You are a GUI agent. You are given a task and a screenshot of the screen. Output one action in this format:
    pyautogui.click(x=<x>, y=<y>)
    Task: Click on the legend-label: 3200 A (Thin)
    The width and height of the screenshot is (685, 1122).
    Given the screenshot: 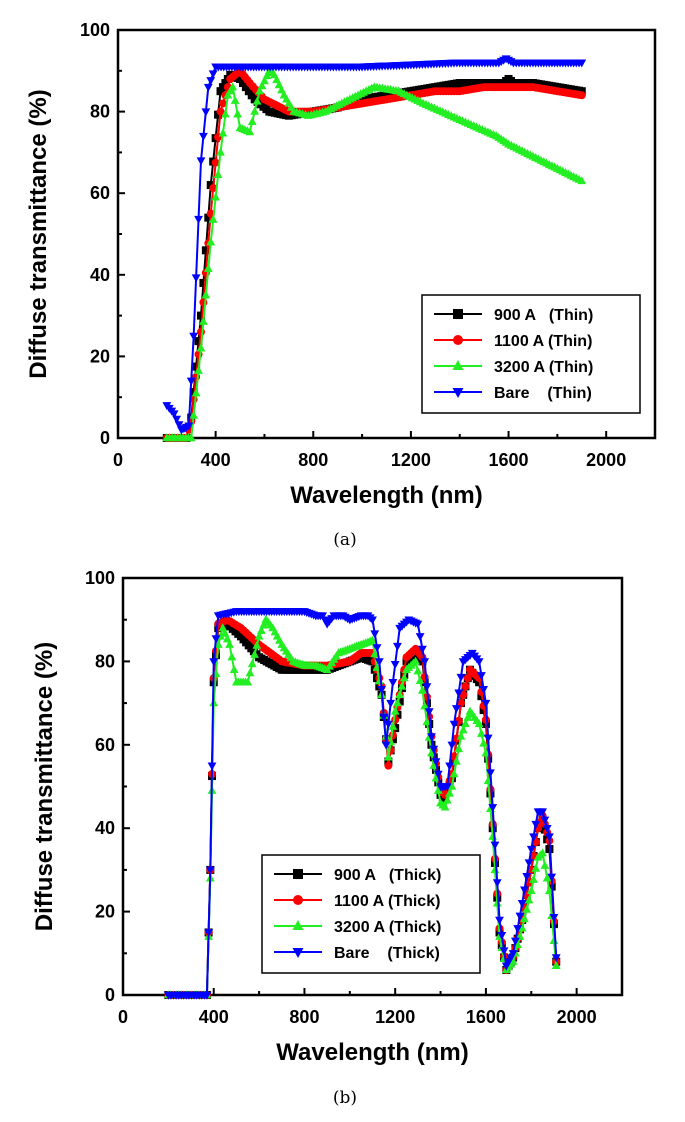 What is the action you would take?
    pyautogui.click(x=543, y=367)
    